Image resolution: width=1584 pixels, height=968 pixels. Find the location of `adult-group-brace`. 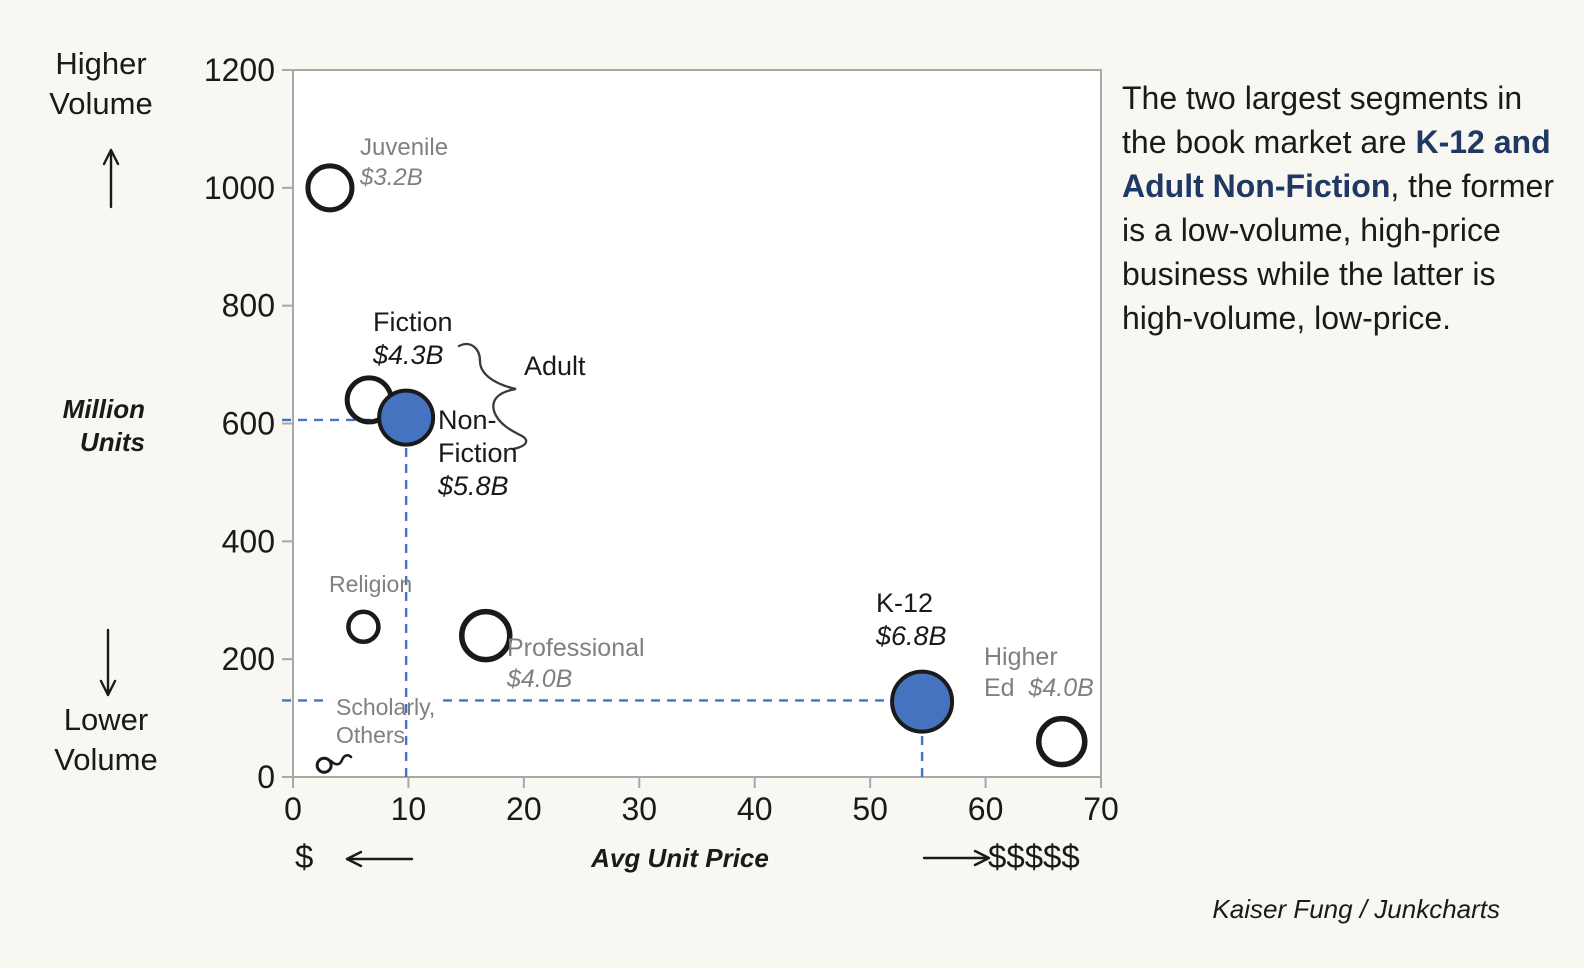

adult-group-brace is located at coordinates (492, 396).